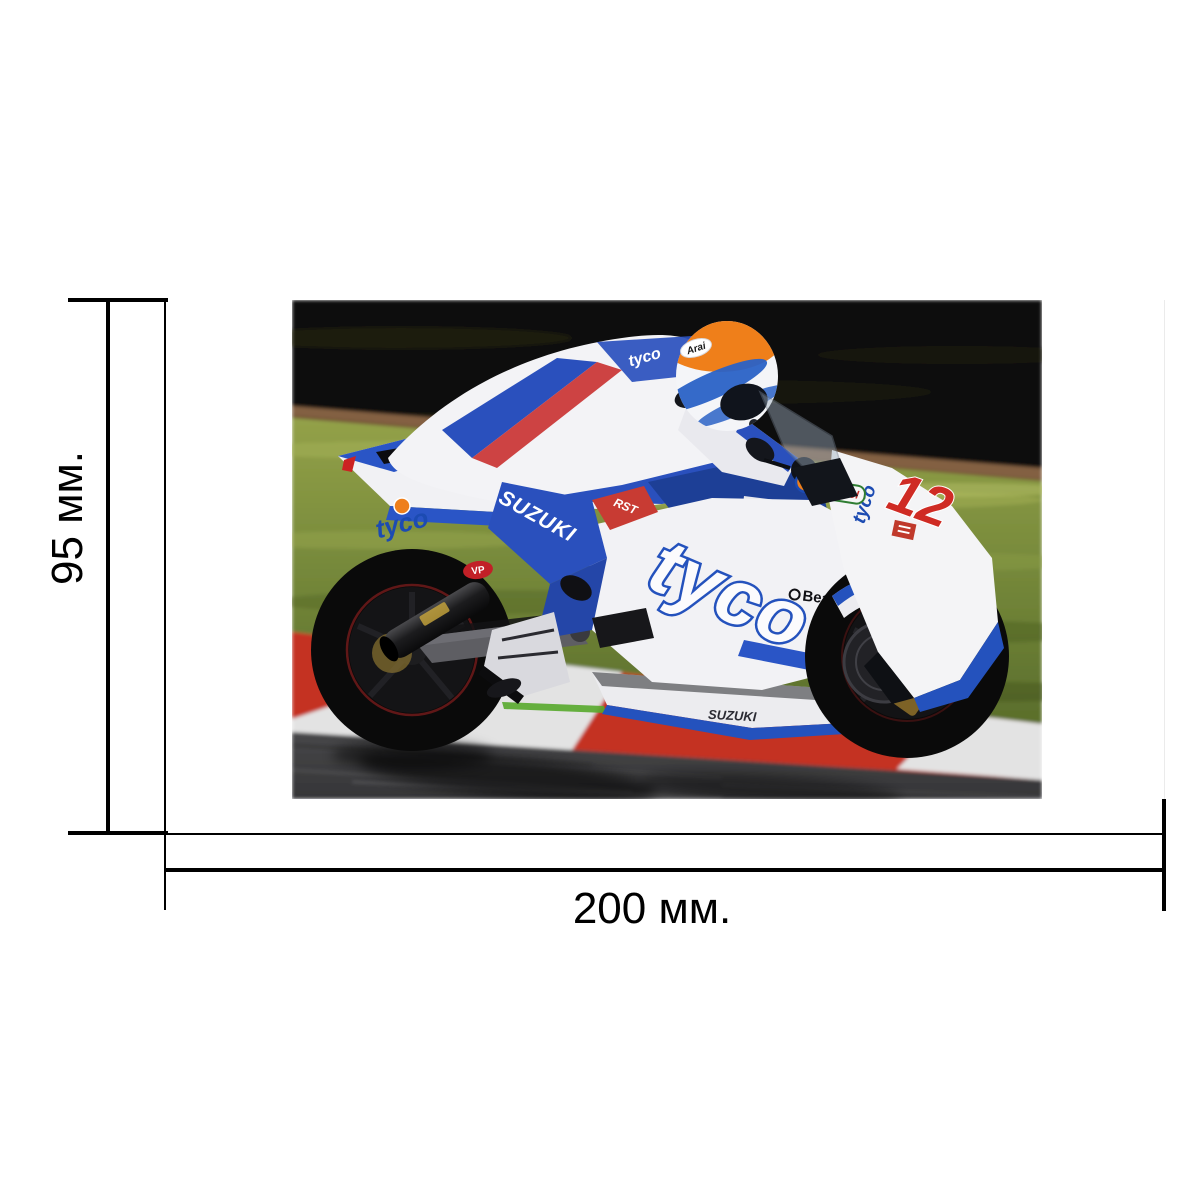 The height and width of the screenshot is (1200, 1200). What do you see at coordinates (760, 450) in the screenshot?
I see `elbow-pad` at bounding box center [760, 450].